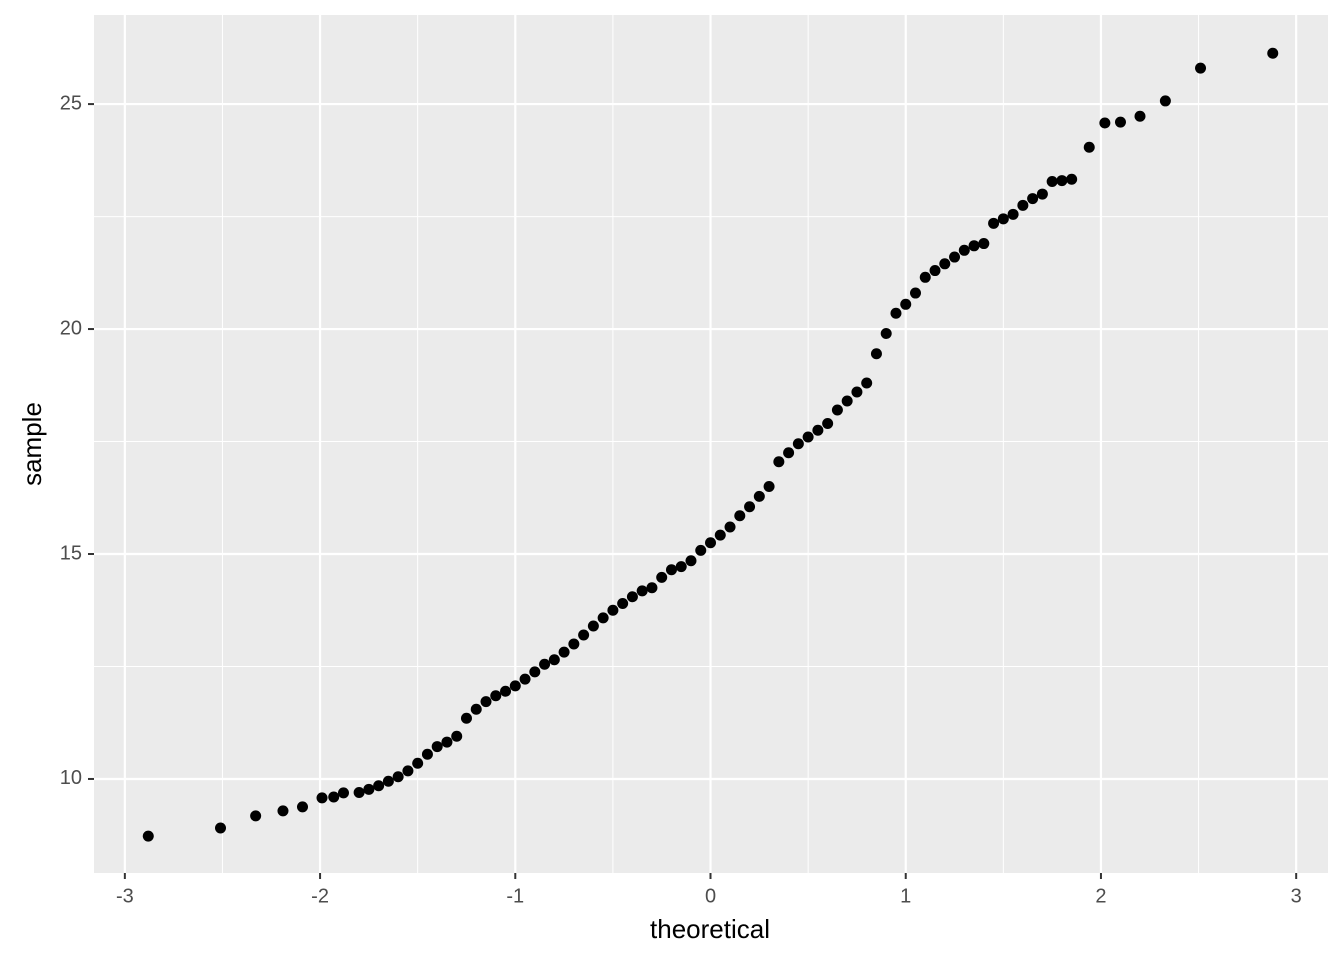  What do you see at coordinates (32, 444) in the screenshot?
I see `y-axis-title: sample` at bounding box center [32, 444].